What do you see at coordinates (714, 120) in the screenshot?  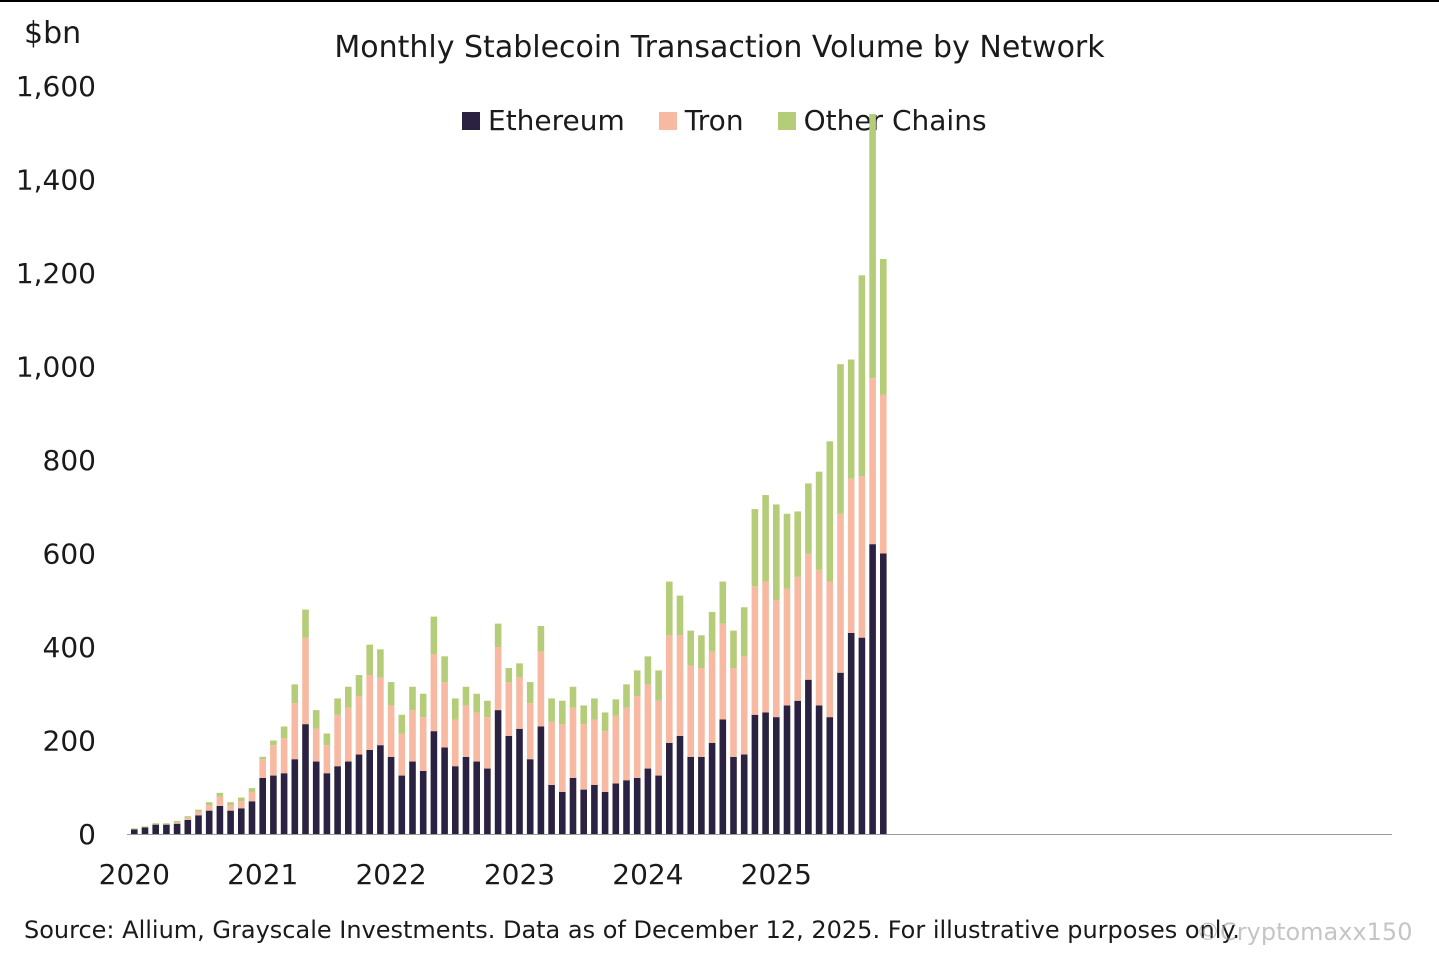 I see `legend-label-tron: Tron` at bounding box center [714, 120].